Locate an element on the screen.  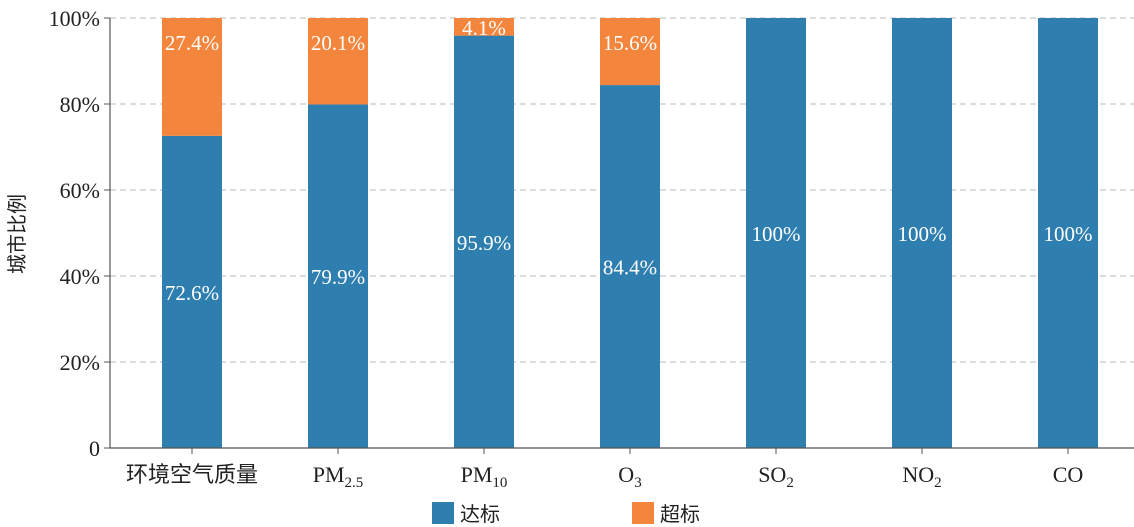
y-tick-label: 80% is located at coordinates (80, 104).